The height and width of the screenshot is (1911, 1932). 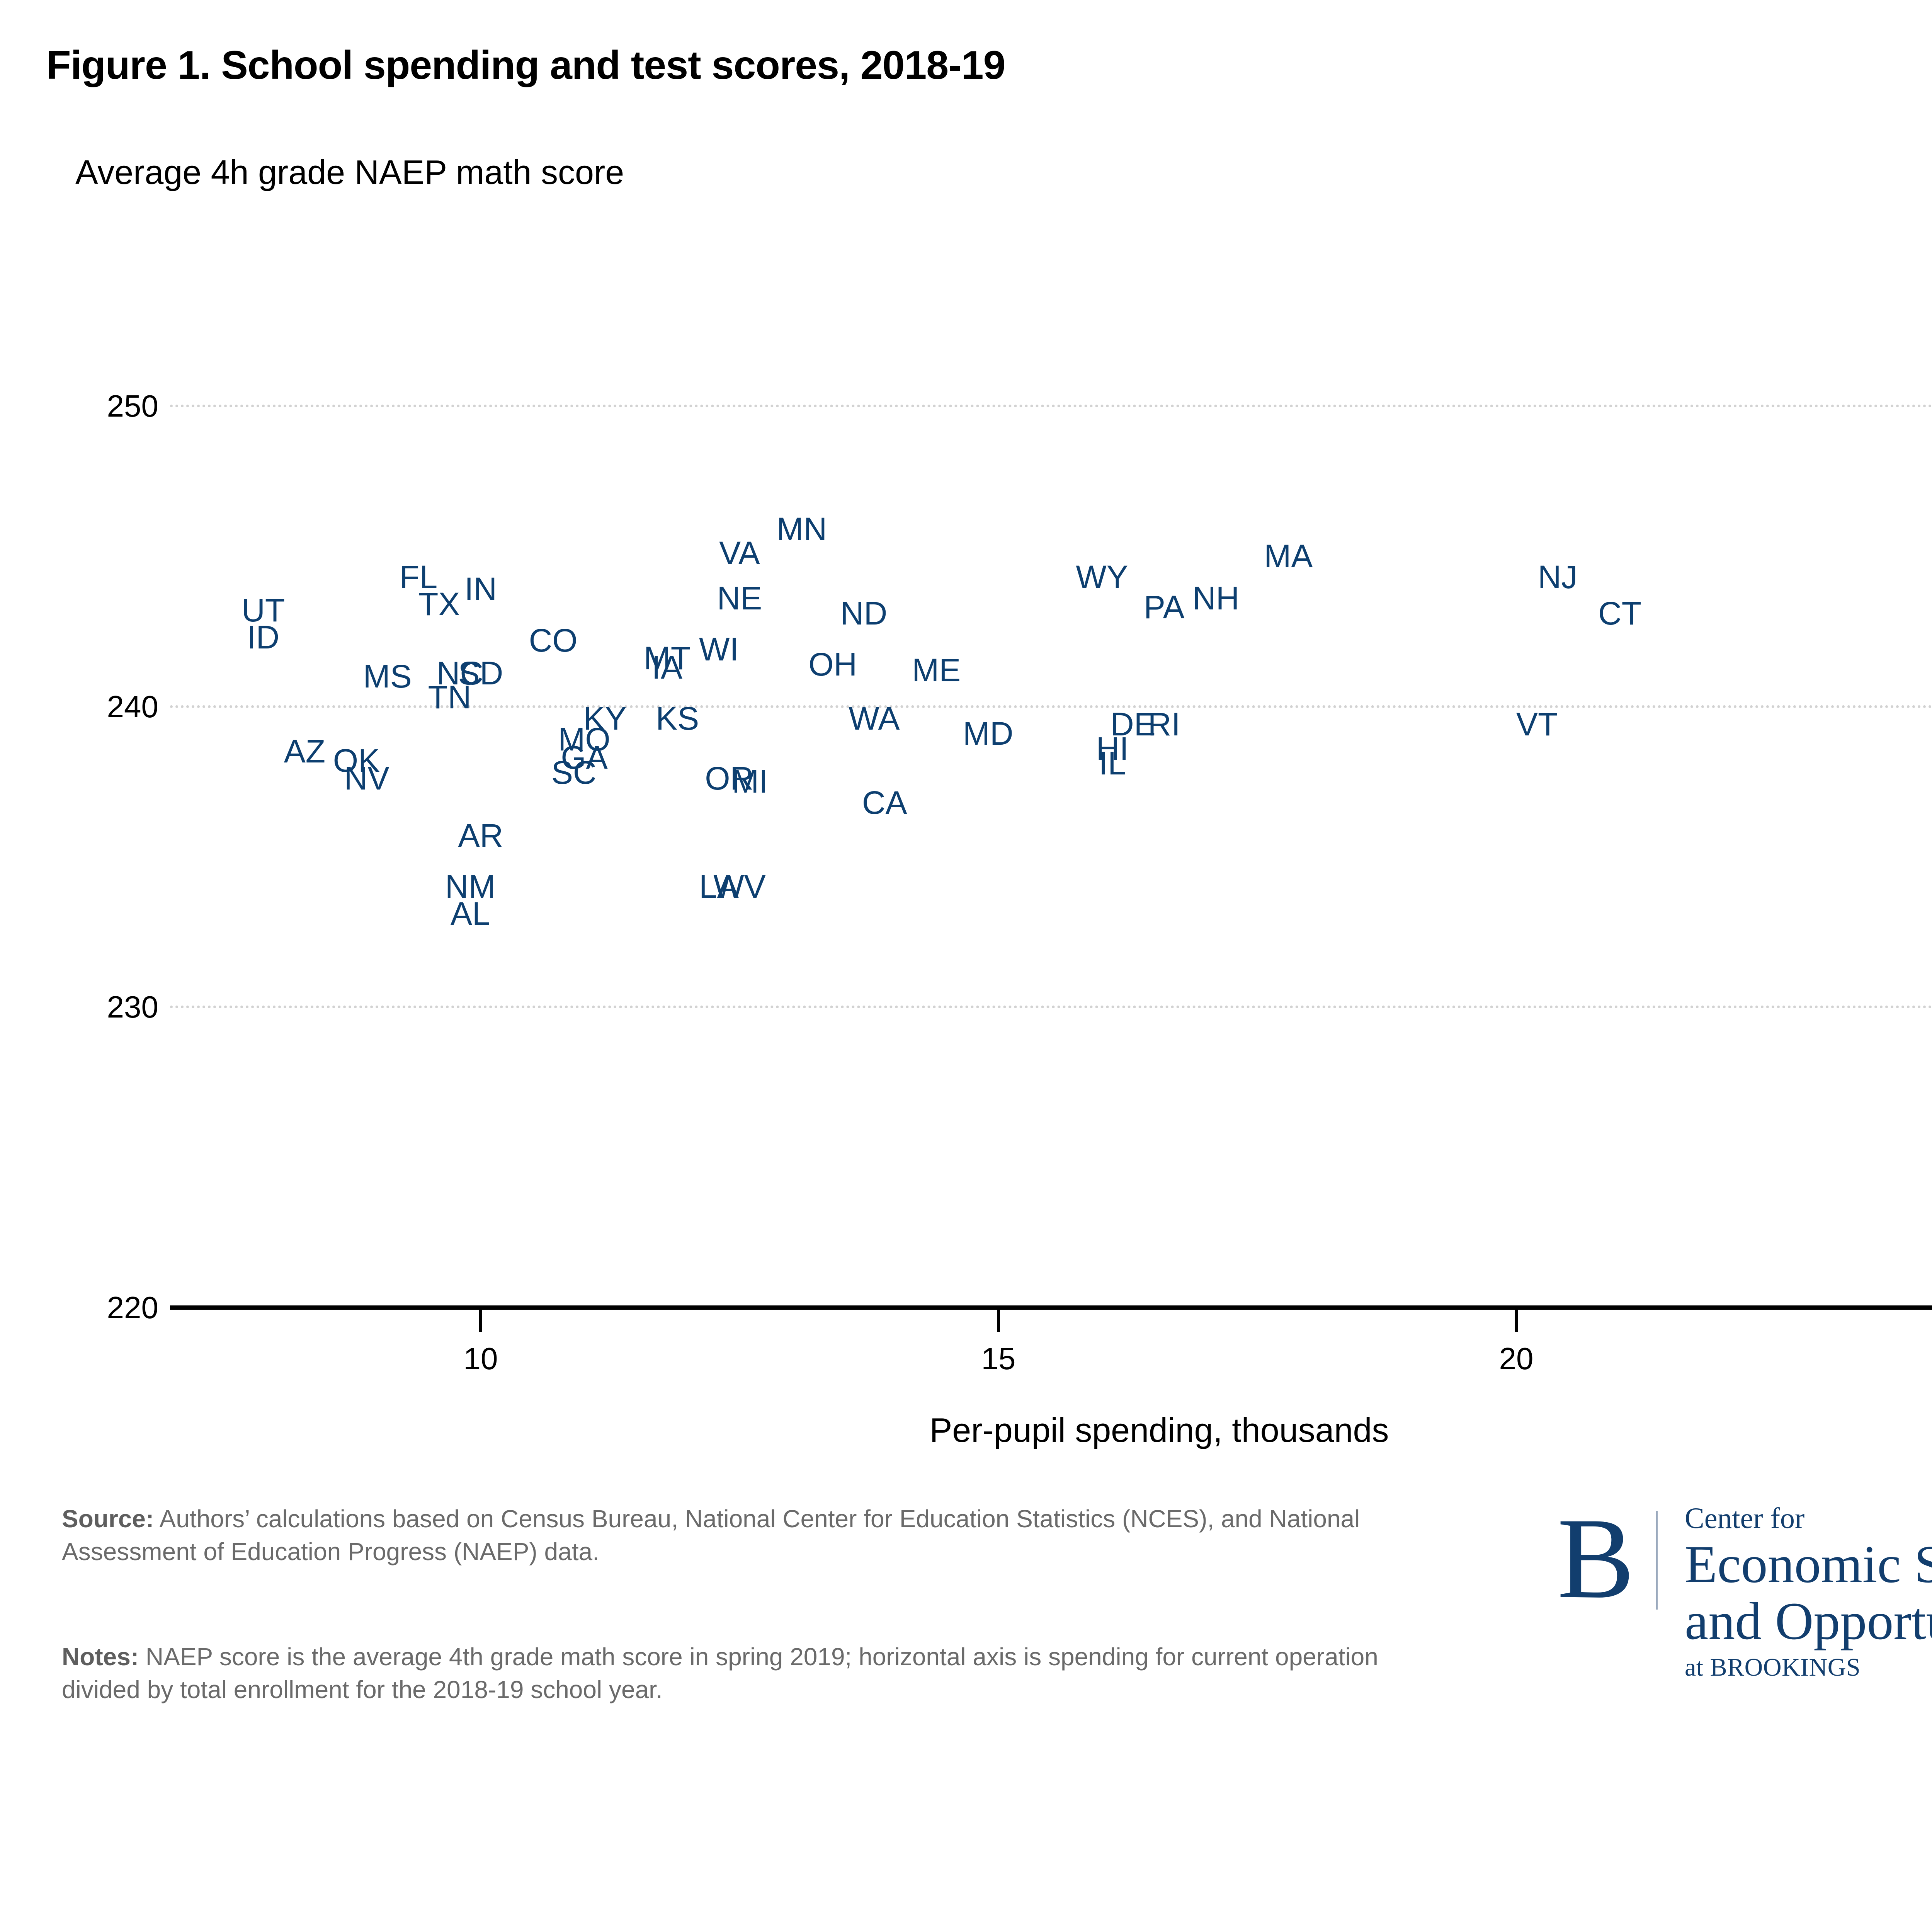 What do you see at coordinates (1657, 1560) in the screenshot?
I see `logo-divider` at bounding box center [1657, 1560].